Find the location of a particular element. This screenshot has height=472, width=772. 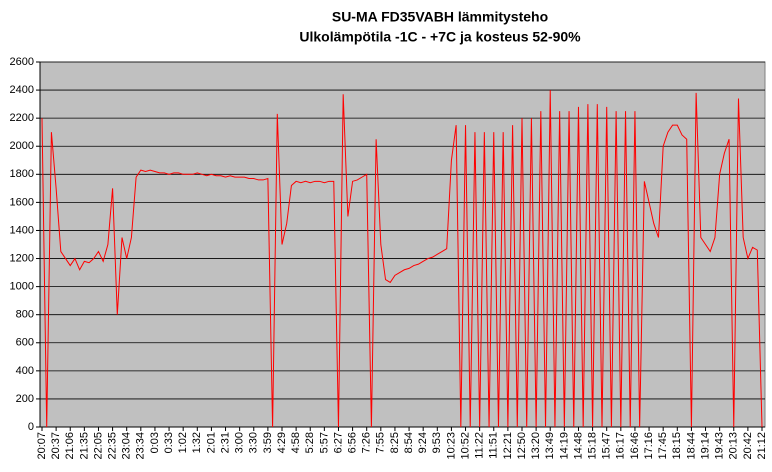

x-tick-label: 11:22 is located at coordinates (480, 445).